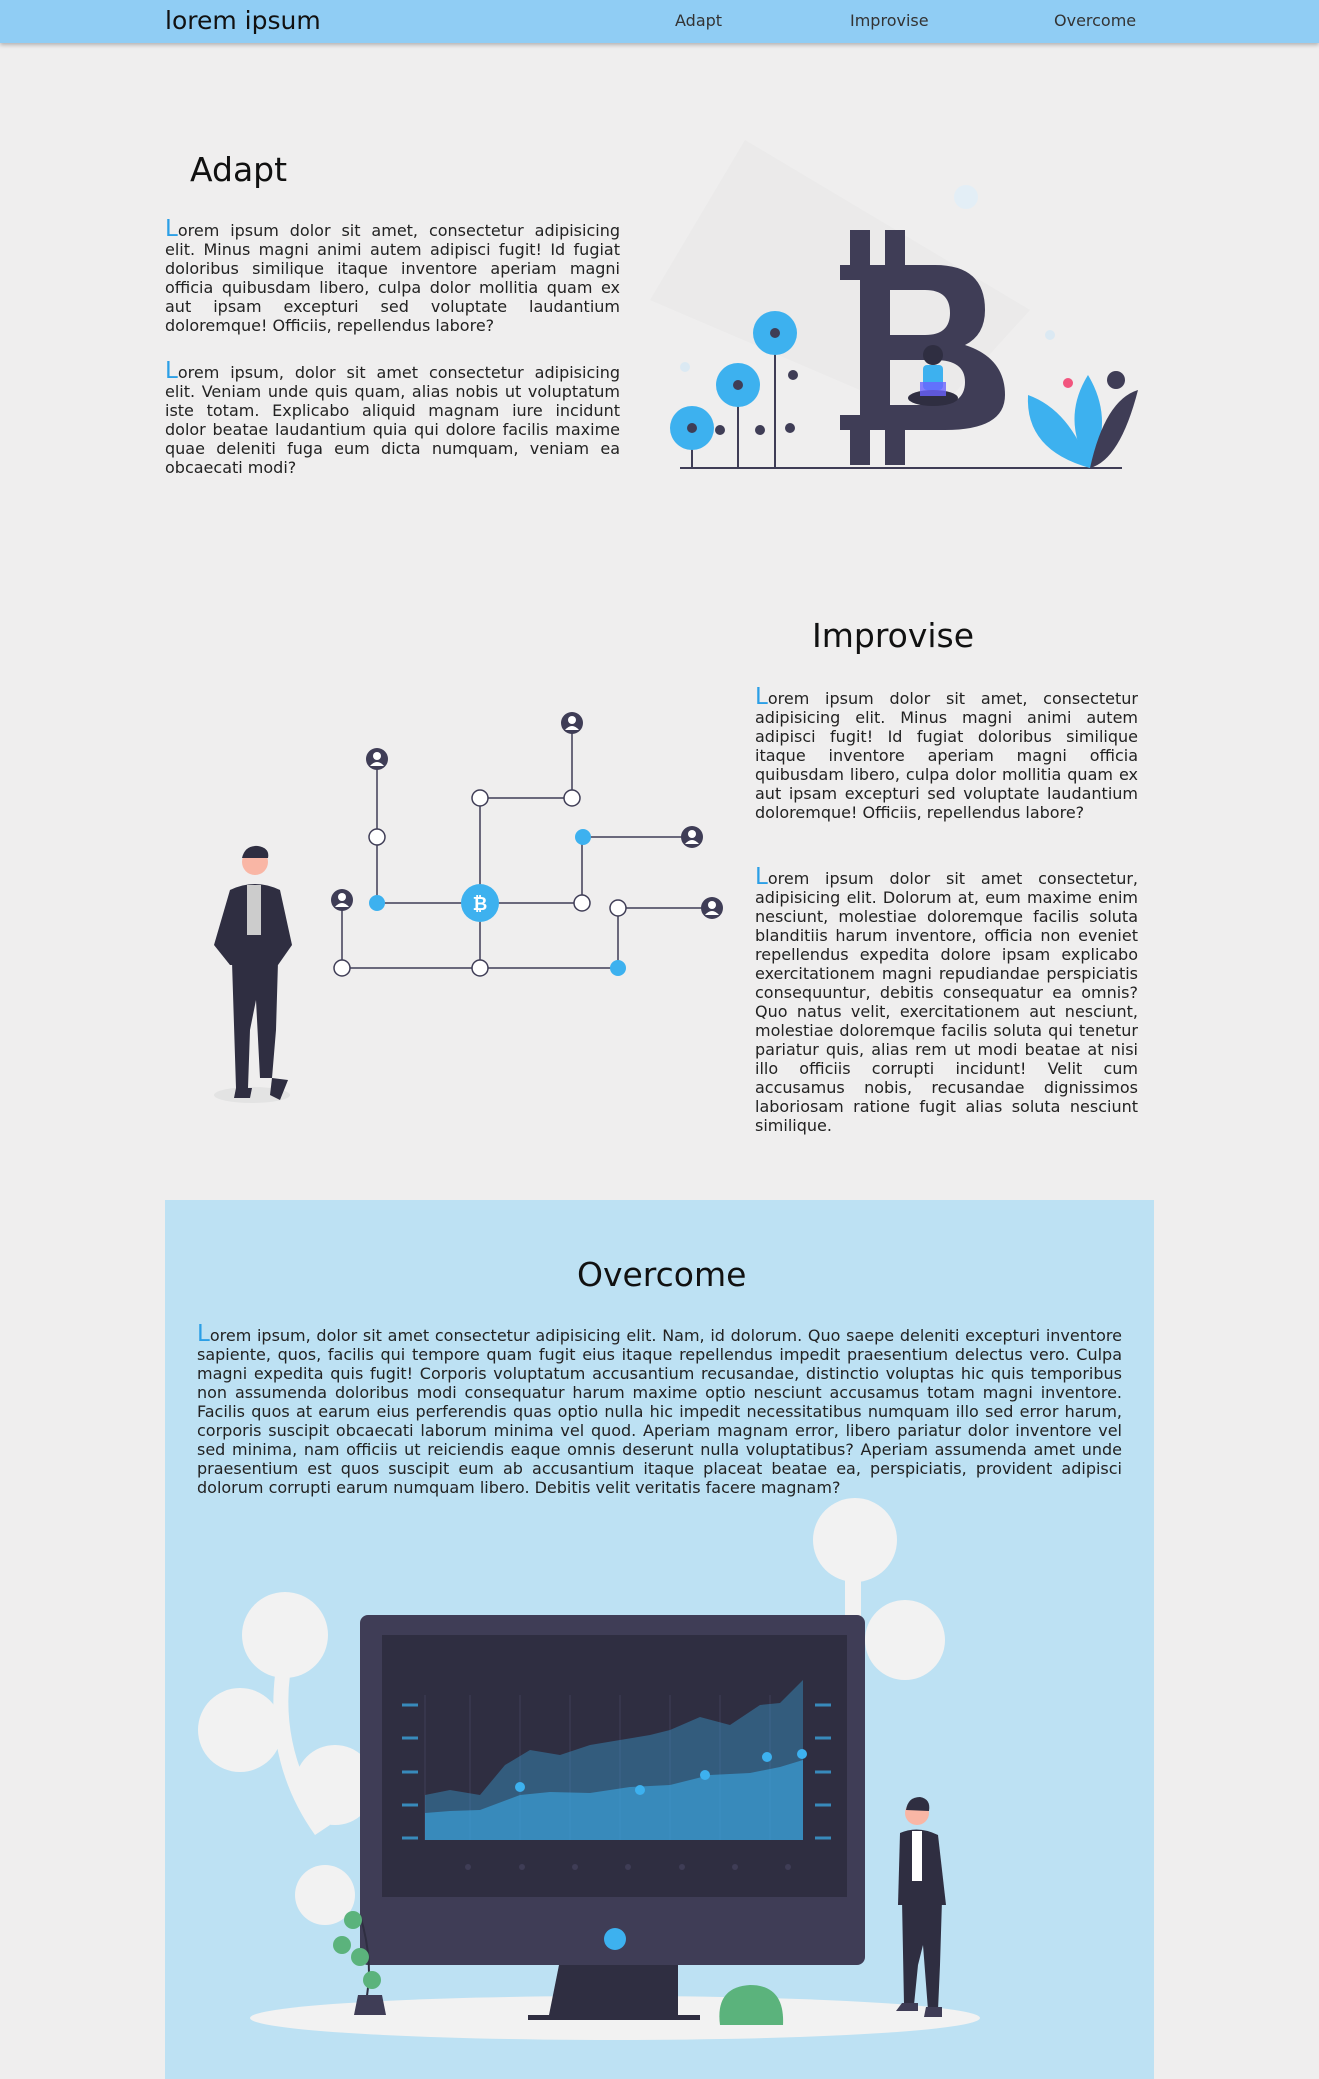 The width and height of the screenshot is (1319, 2079). Describe the element at coordinates (894, 304) in the screenshot. I see `bitcoin-illustration` at that location.